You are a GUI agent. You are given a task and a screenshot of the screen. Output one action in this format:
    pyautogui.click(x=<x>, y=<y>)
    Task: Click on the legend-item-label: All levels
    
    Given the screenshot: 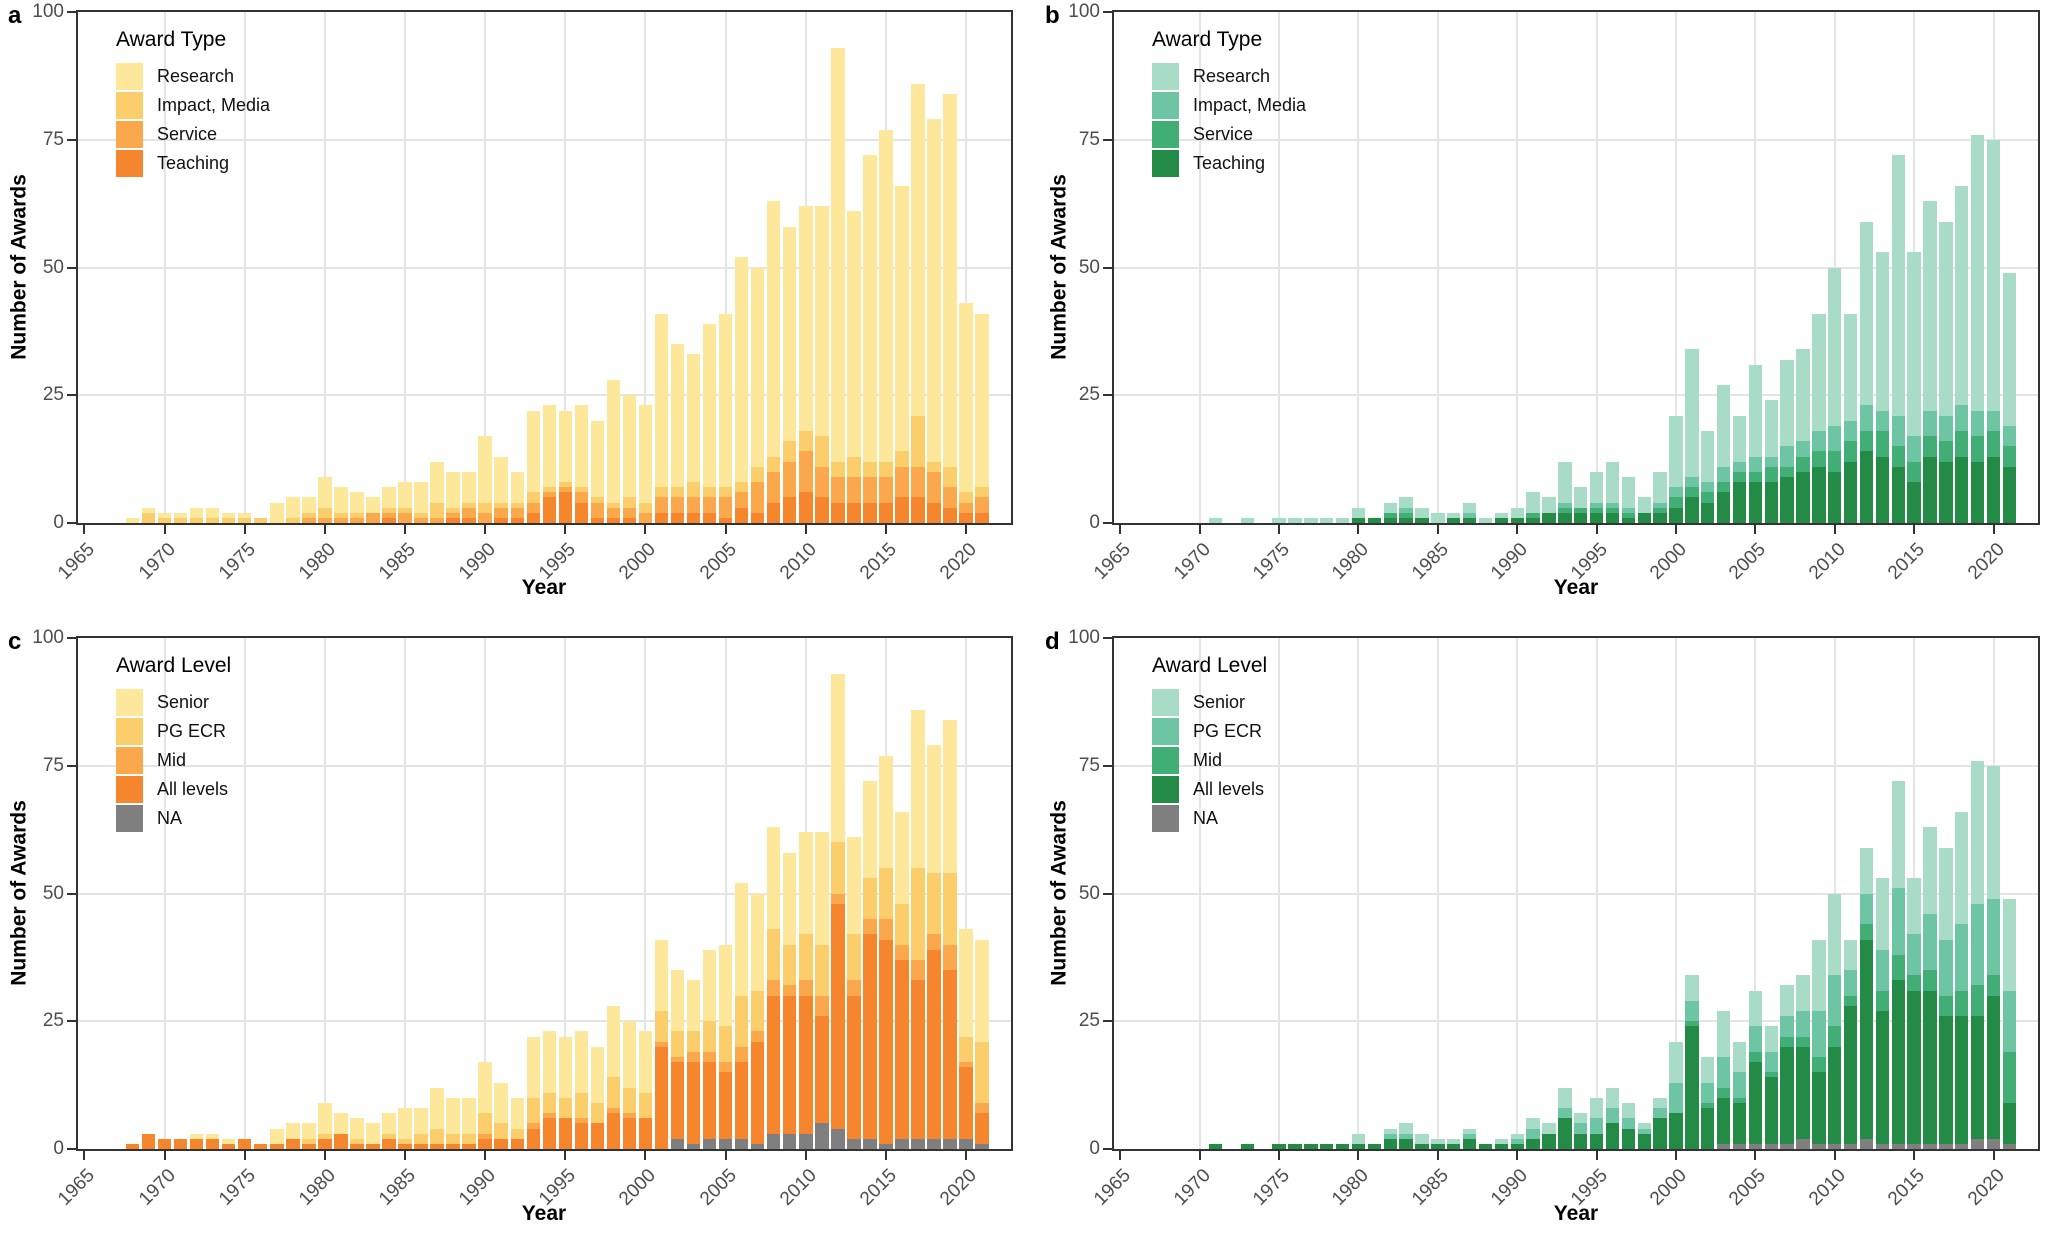 What is the action you would take?
    pyautogui.click(x=193, y=789)
    